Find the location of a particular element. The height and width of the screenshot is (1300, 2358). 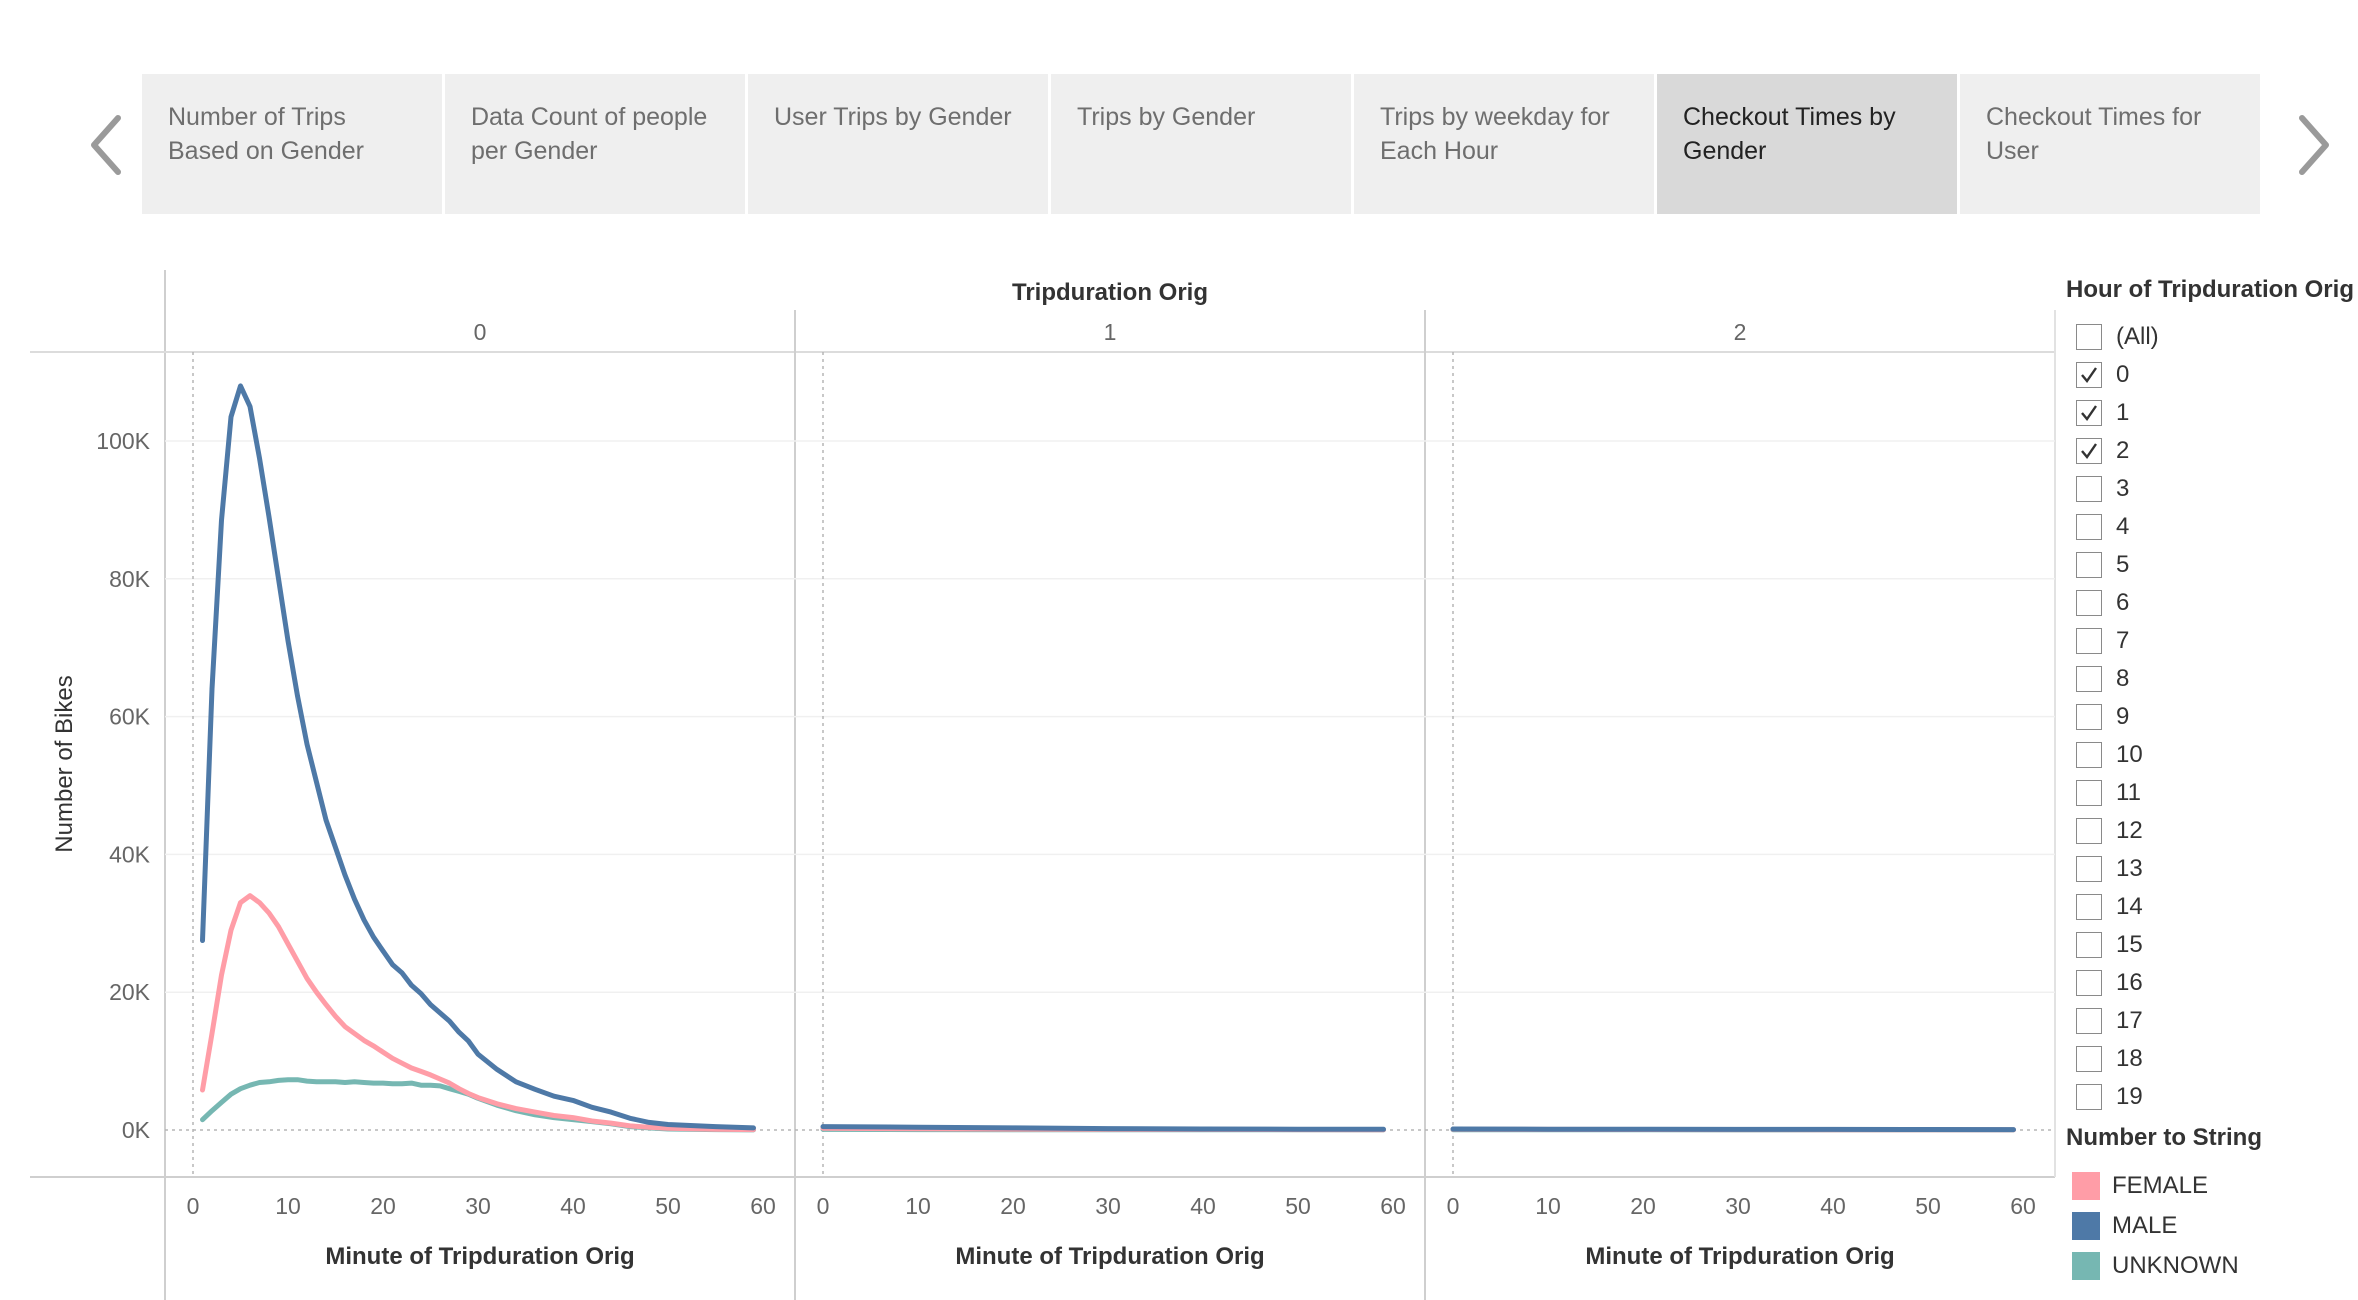

filter-item: 13 is located at coordinates (2216, 869).